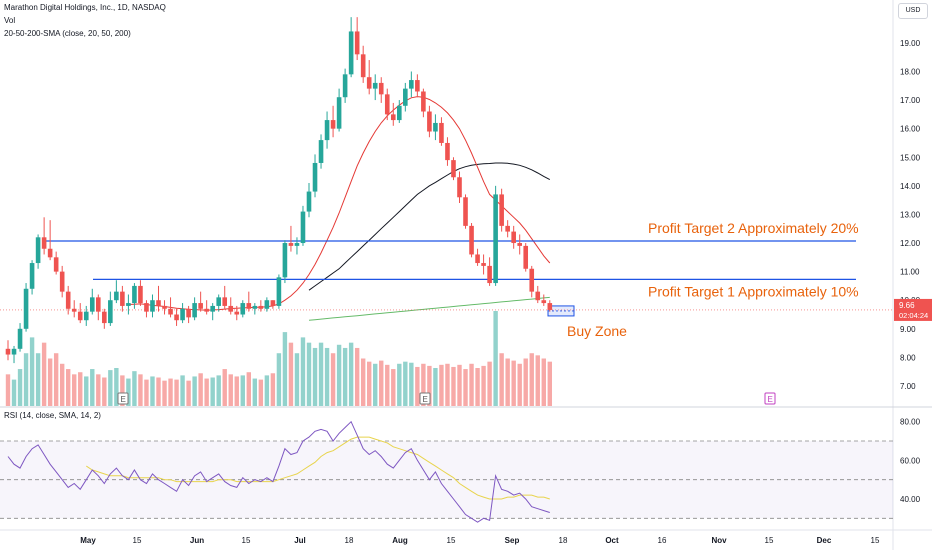 This screenshot has height=550, width=932. Describe the element at coordinates (88, 540) in the screenshot. I see `time-tick-label: May` at that location.